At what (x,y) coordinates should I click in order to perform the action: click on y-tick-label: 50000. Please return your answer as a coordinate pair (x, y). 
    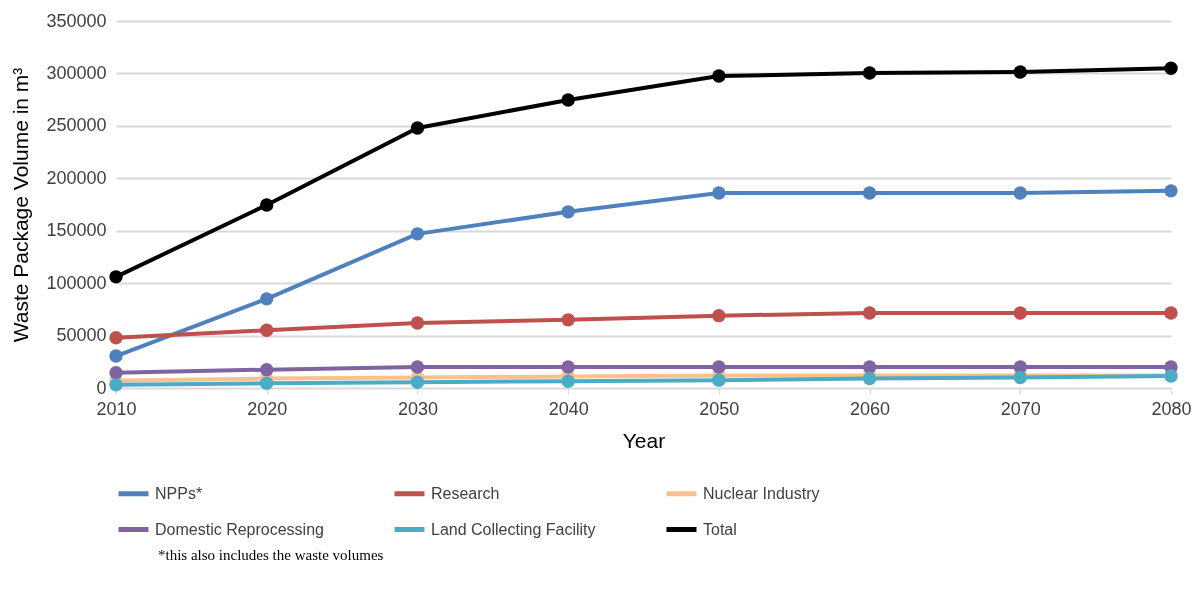
    Looking at the image, I should click on (81, 335).